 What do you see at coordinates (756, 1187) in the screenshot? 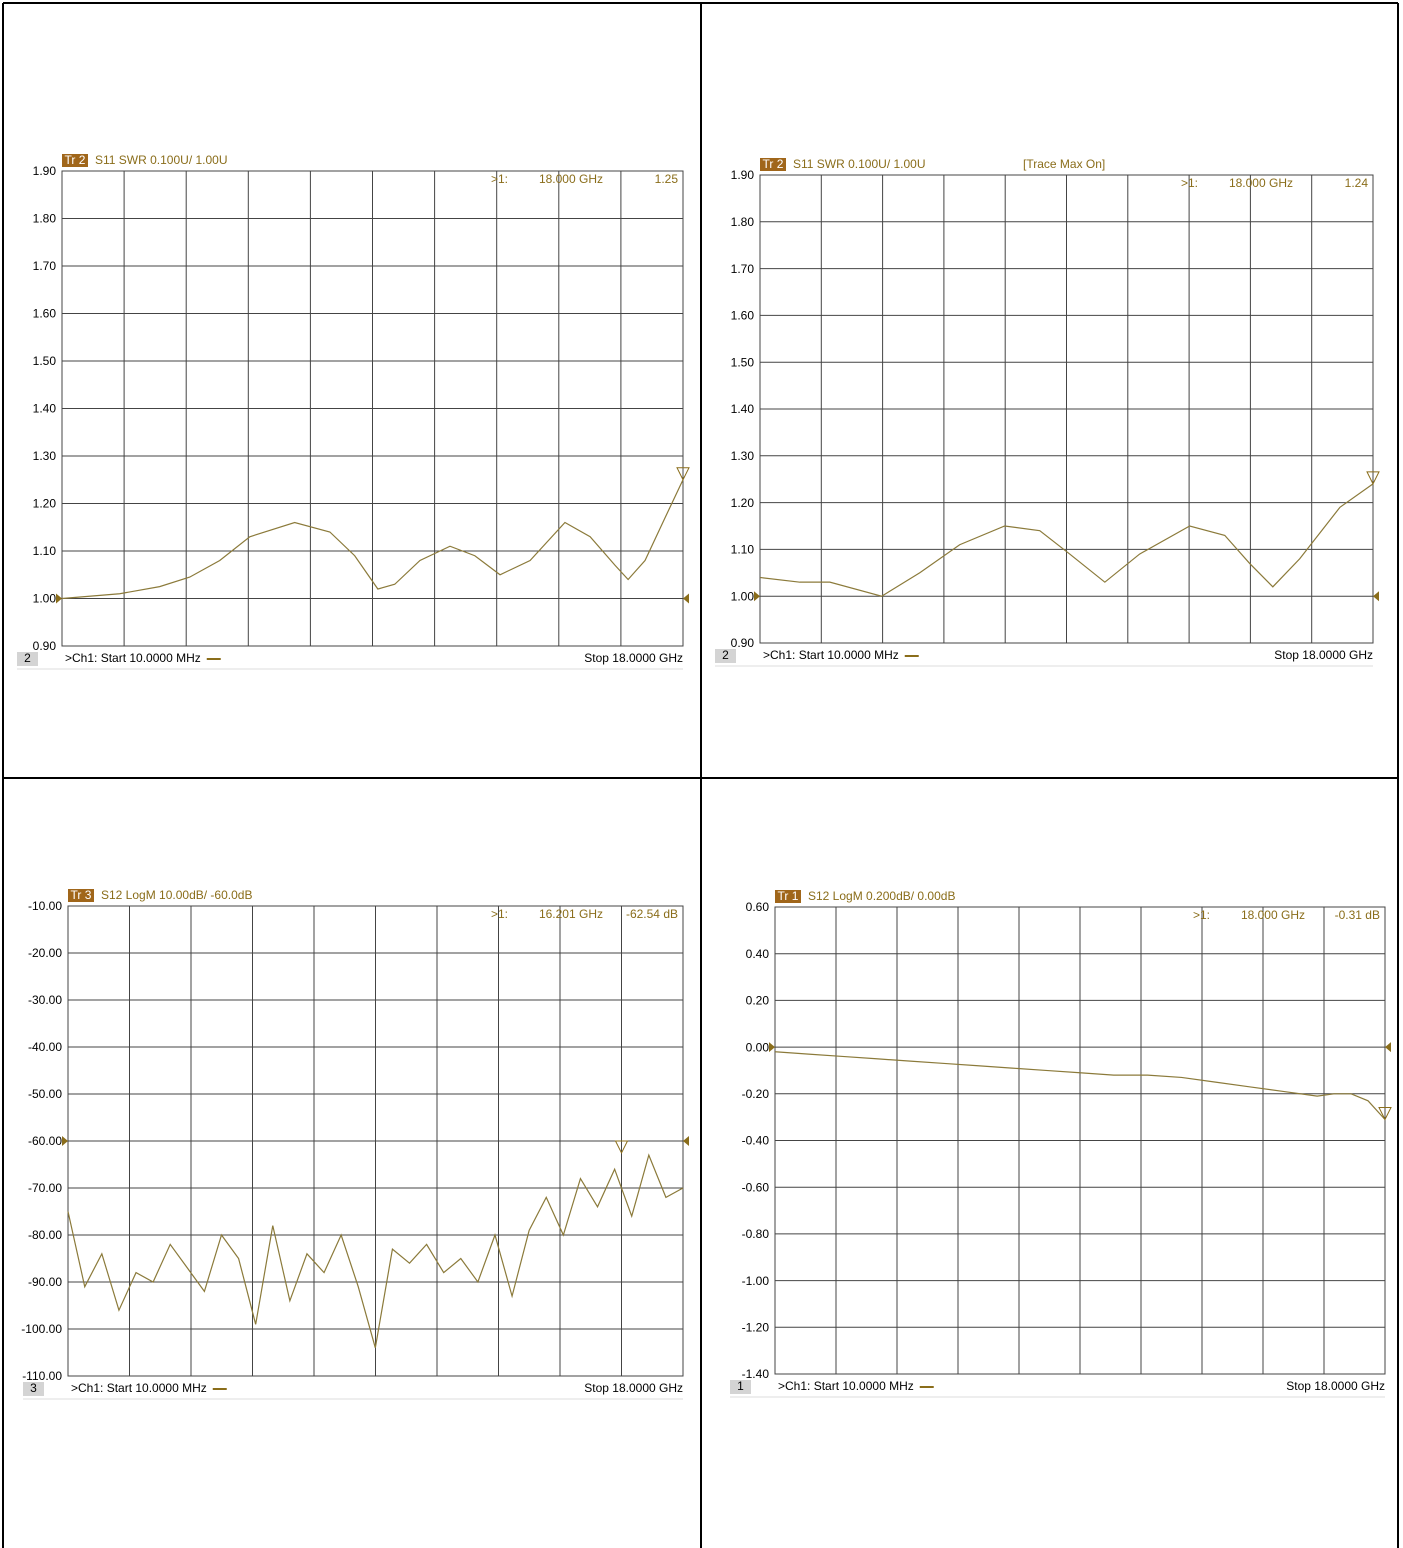
I see `y-tick-label: -0.60` at bounding box center [756, 1187].